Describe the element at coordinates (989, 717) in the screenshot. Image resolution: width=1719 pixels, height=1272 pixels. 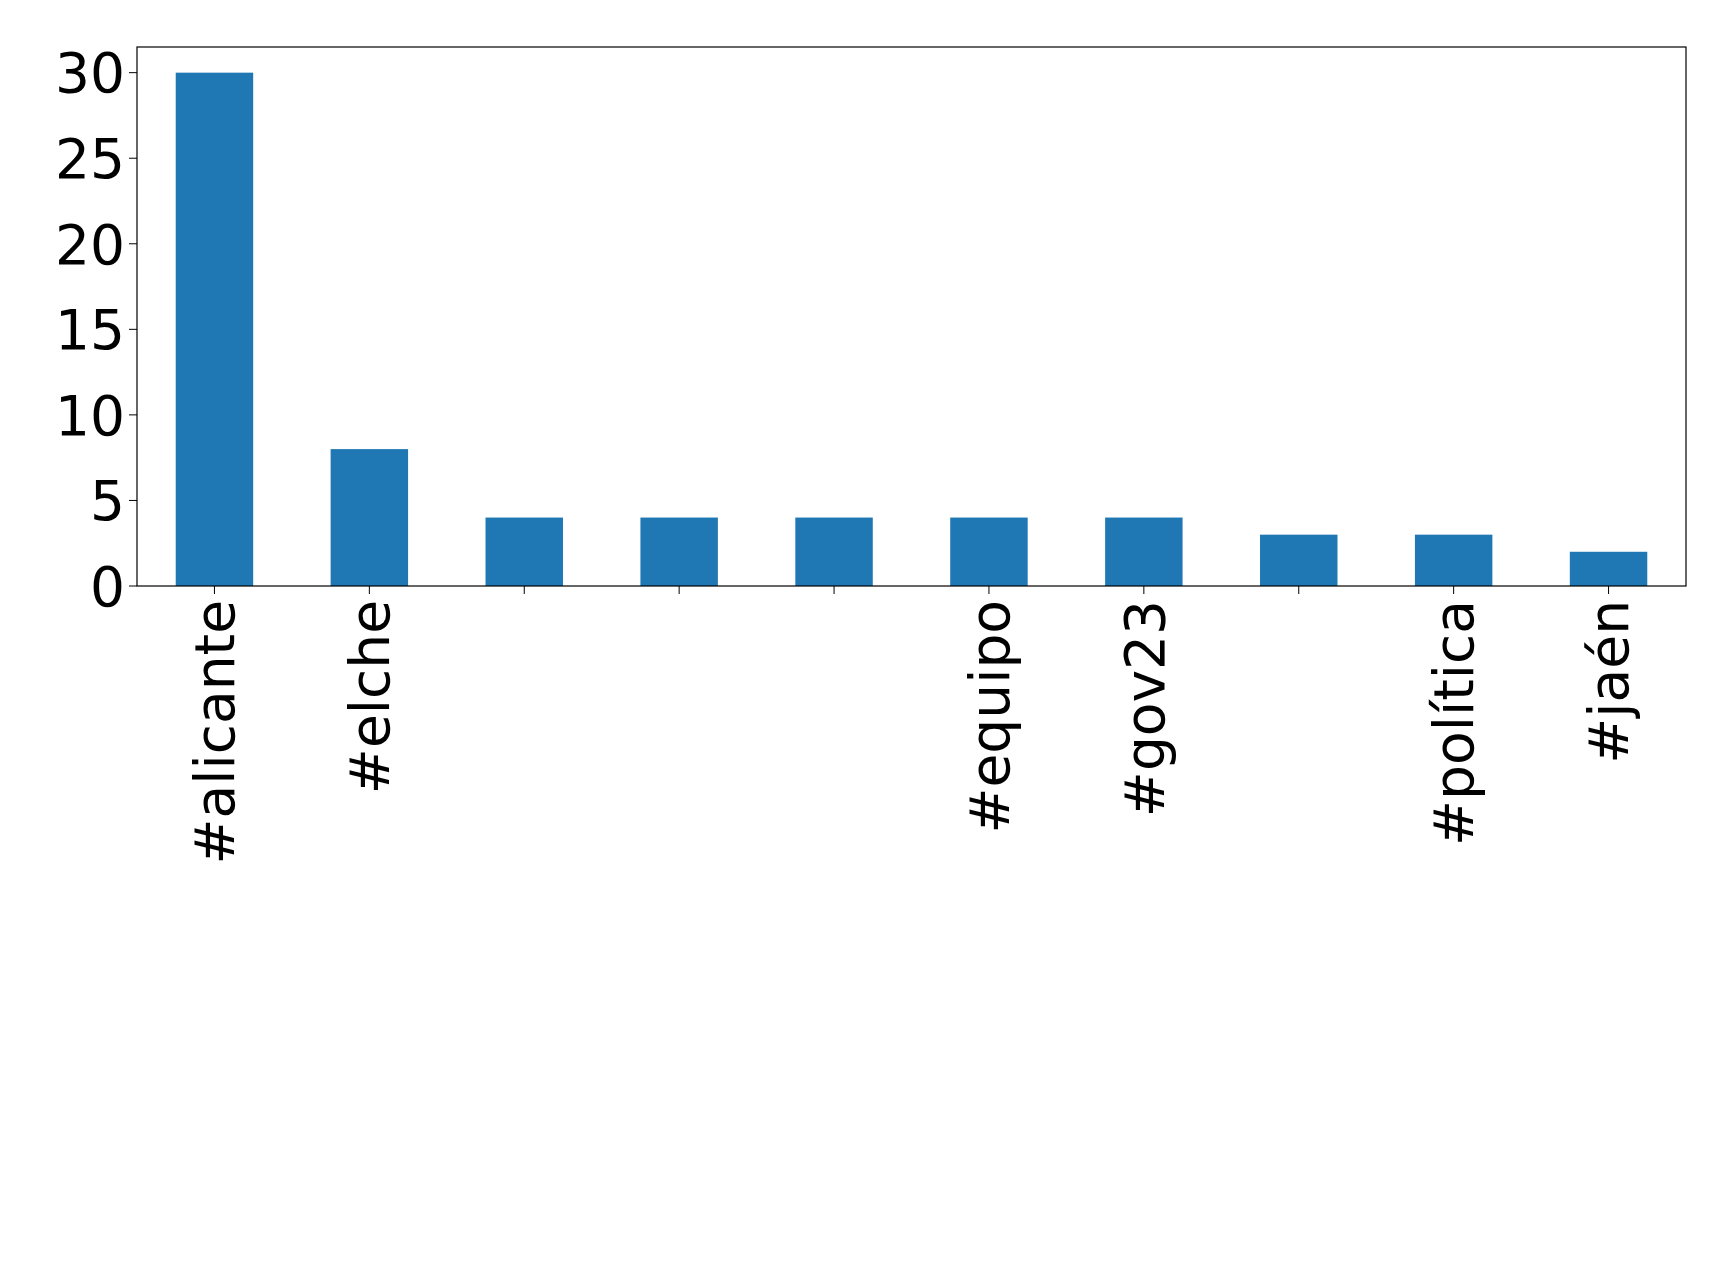
I see `x-tick-label: #equipo` at that location.